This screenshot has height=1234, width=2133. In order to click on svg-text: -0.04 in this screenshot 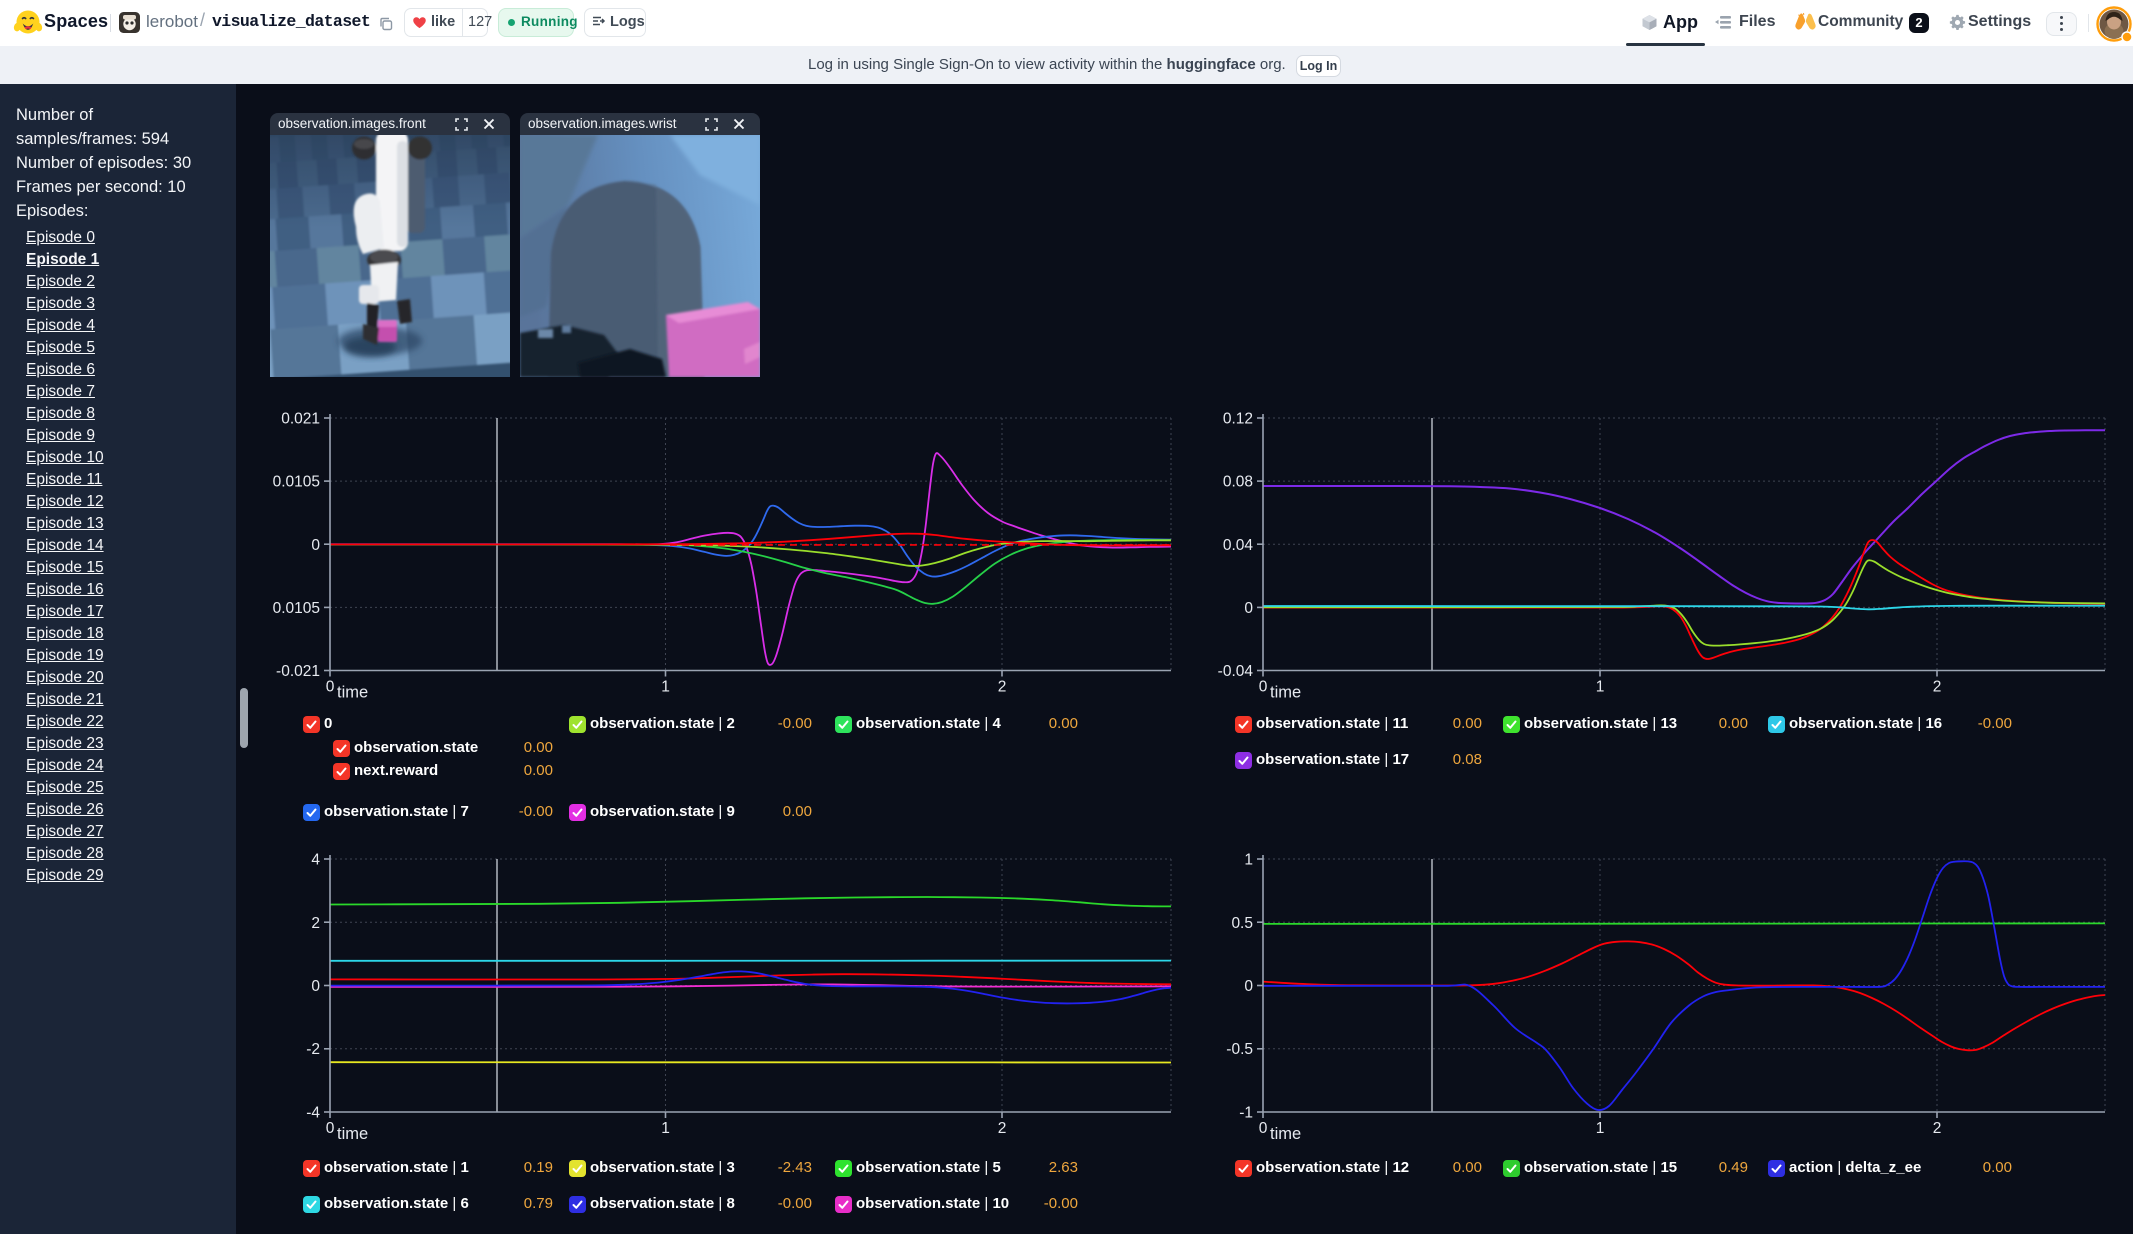, I will do `click(1236, 671)`.